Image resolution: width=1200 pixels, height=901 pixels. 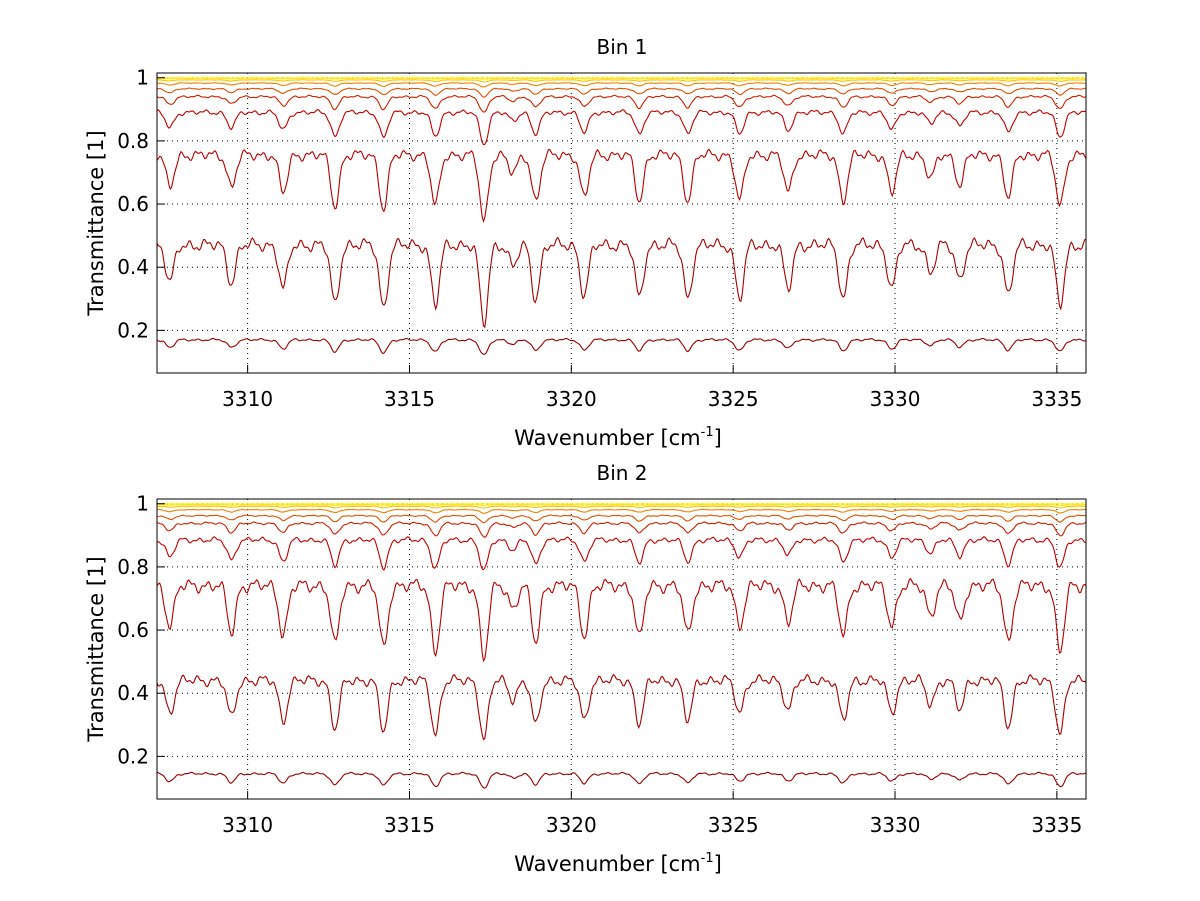 What do you see at coordinates (621, 473) in the screenshot?
I see `chart-title: Bin 2` at bounding box center [621, 473].